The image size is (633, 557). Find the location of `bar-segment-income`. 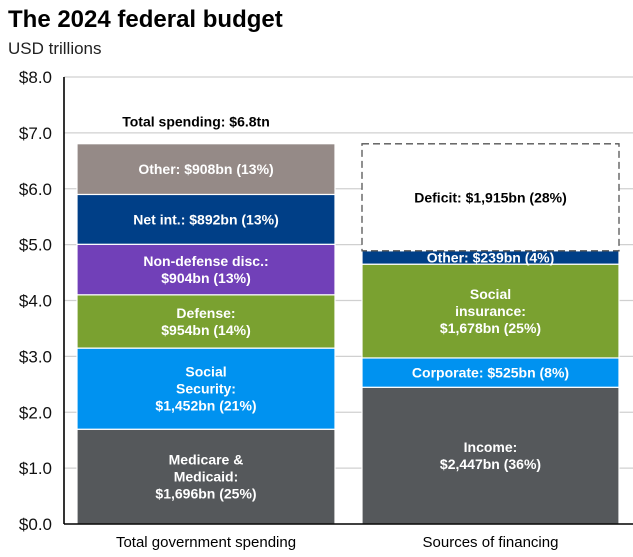

bar-segment-income is located at coordinates (490, 455).